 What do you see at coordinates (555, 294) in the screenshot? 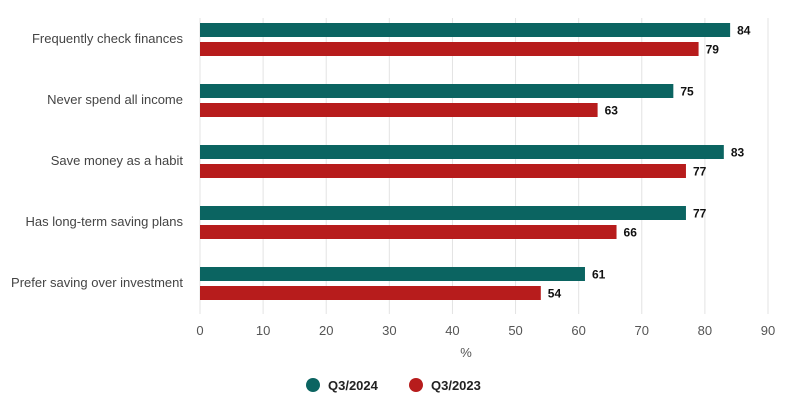
I see `data-label: 54` at bounding box center [555, 294].